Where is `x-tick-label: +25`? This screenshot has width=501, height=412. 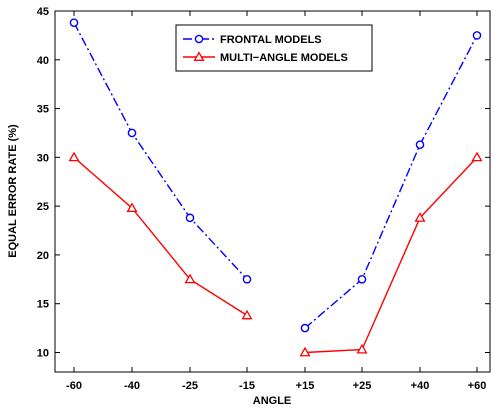 x-tick-label: +25 is located at coordinates (362, 386).